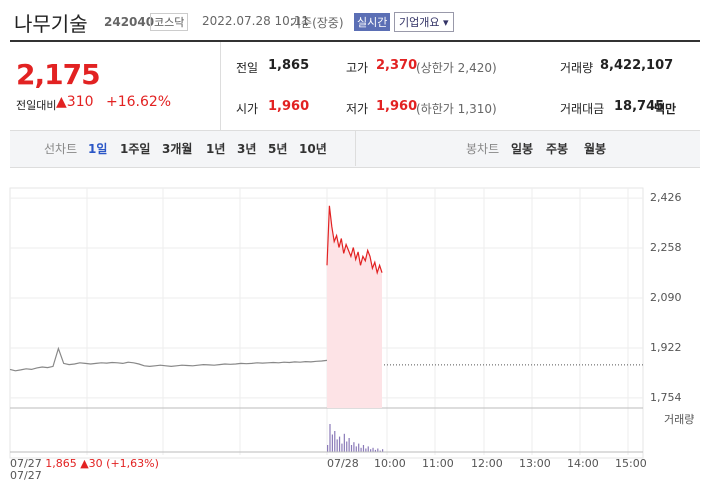 Image resolution: width=703 pixels, height=480 pixels. What do you see at coordinates (390, 463) in the screenshot?
I see `x-tick-label: 10:00` at bounding box center [390, 463].